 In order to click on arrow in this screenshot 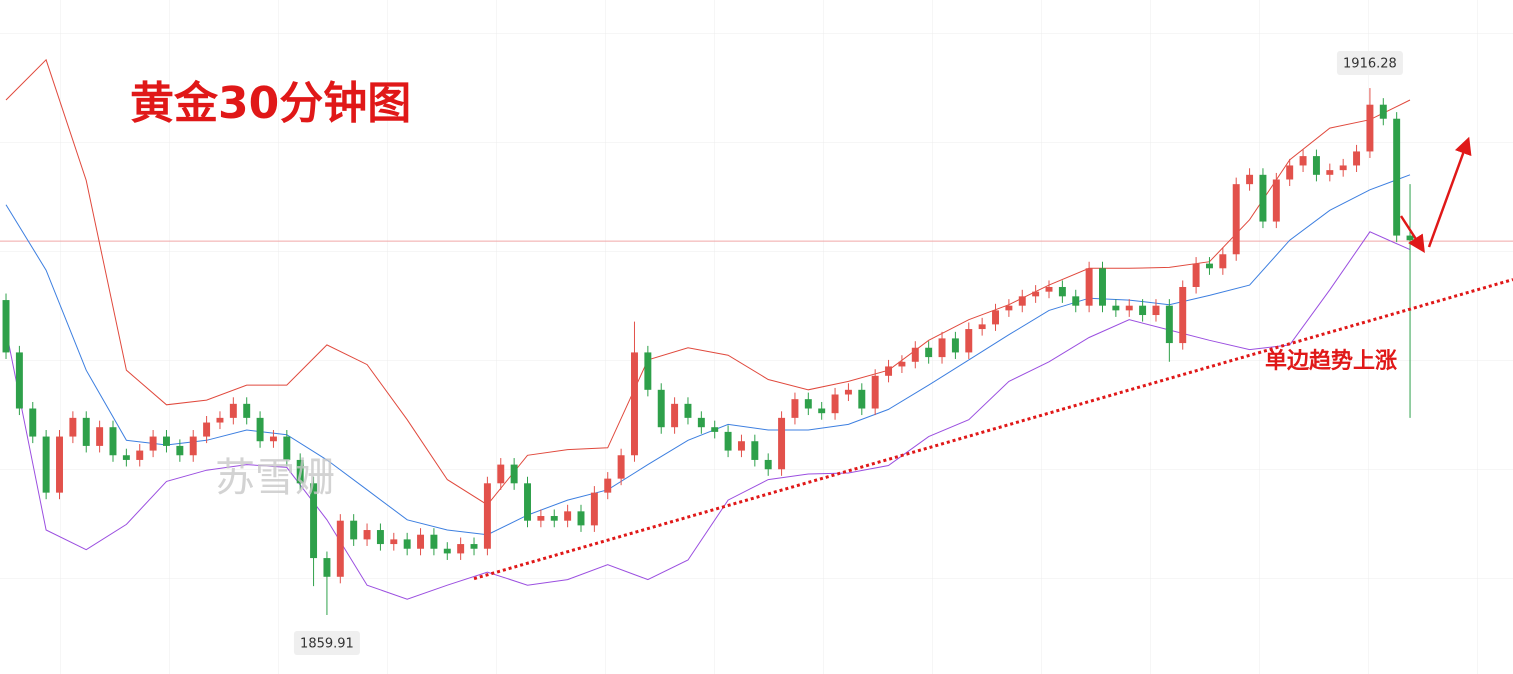, I will do `click(1449, 192)`.